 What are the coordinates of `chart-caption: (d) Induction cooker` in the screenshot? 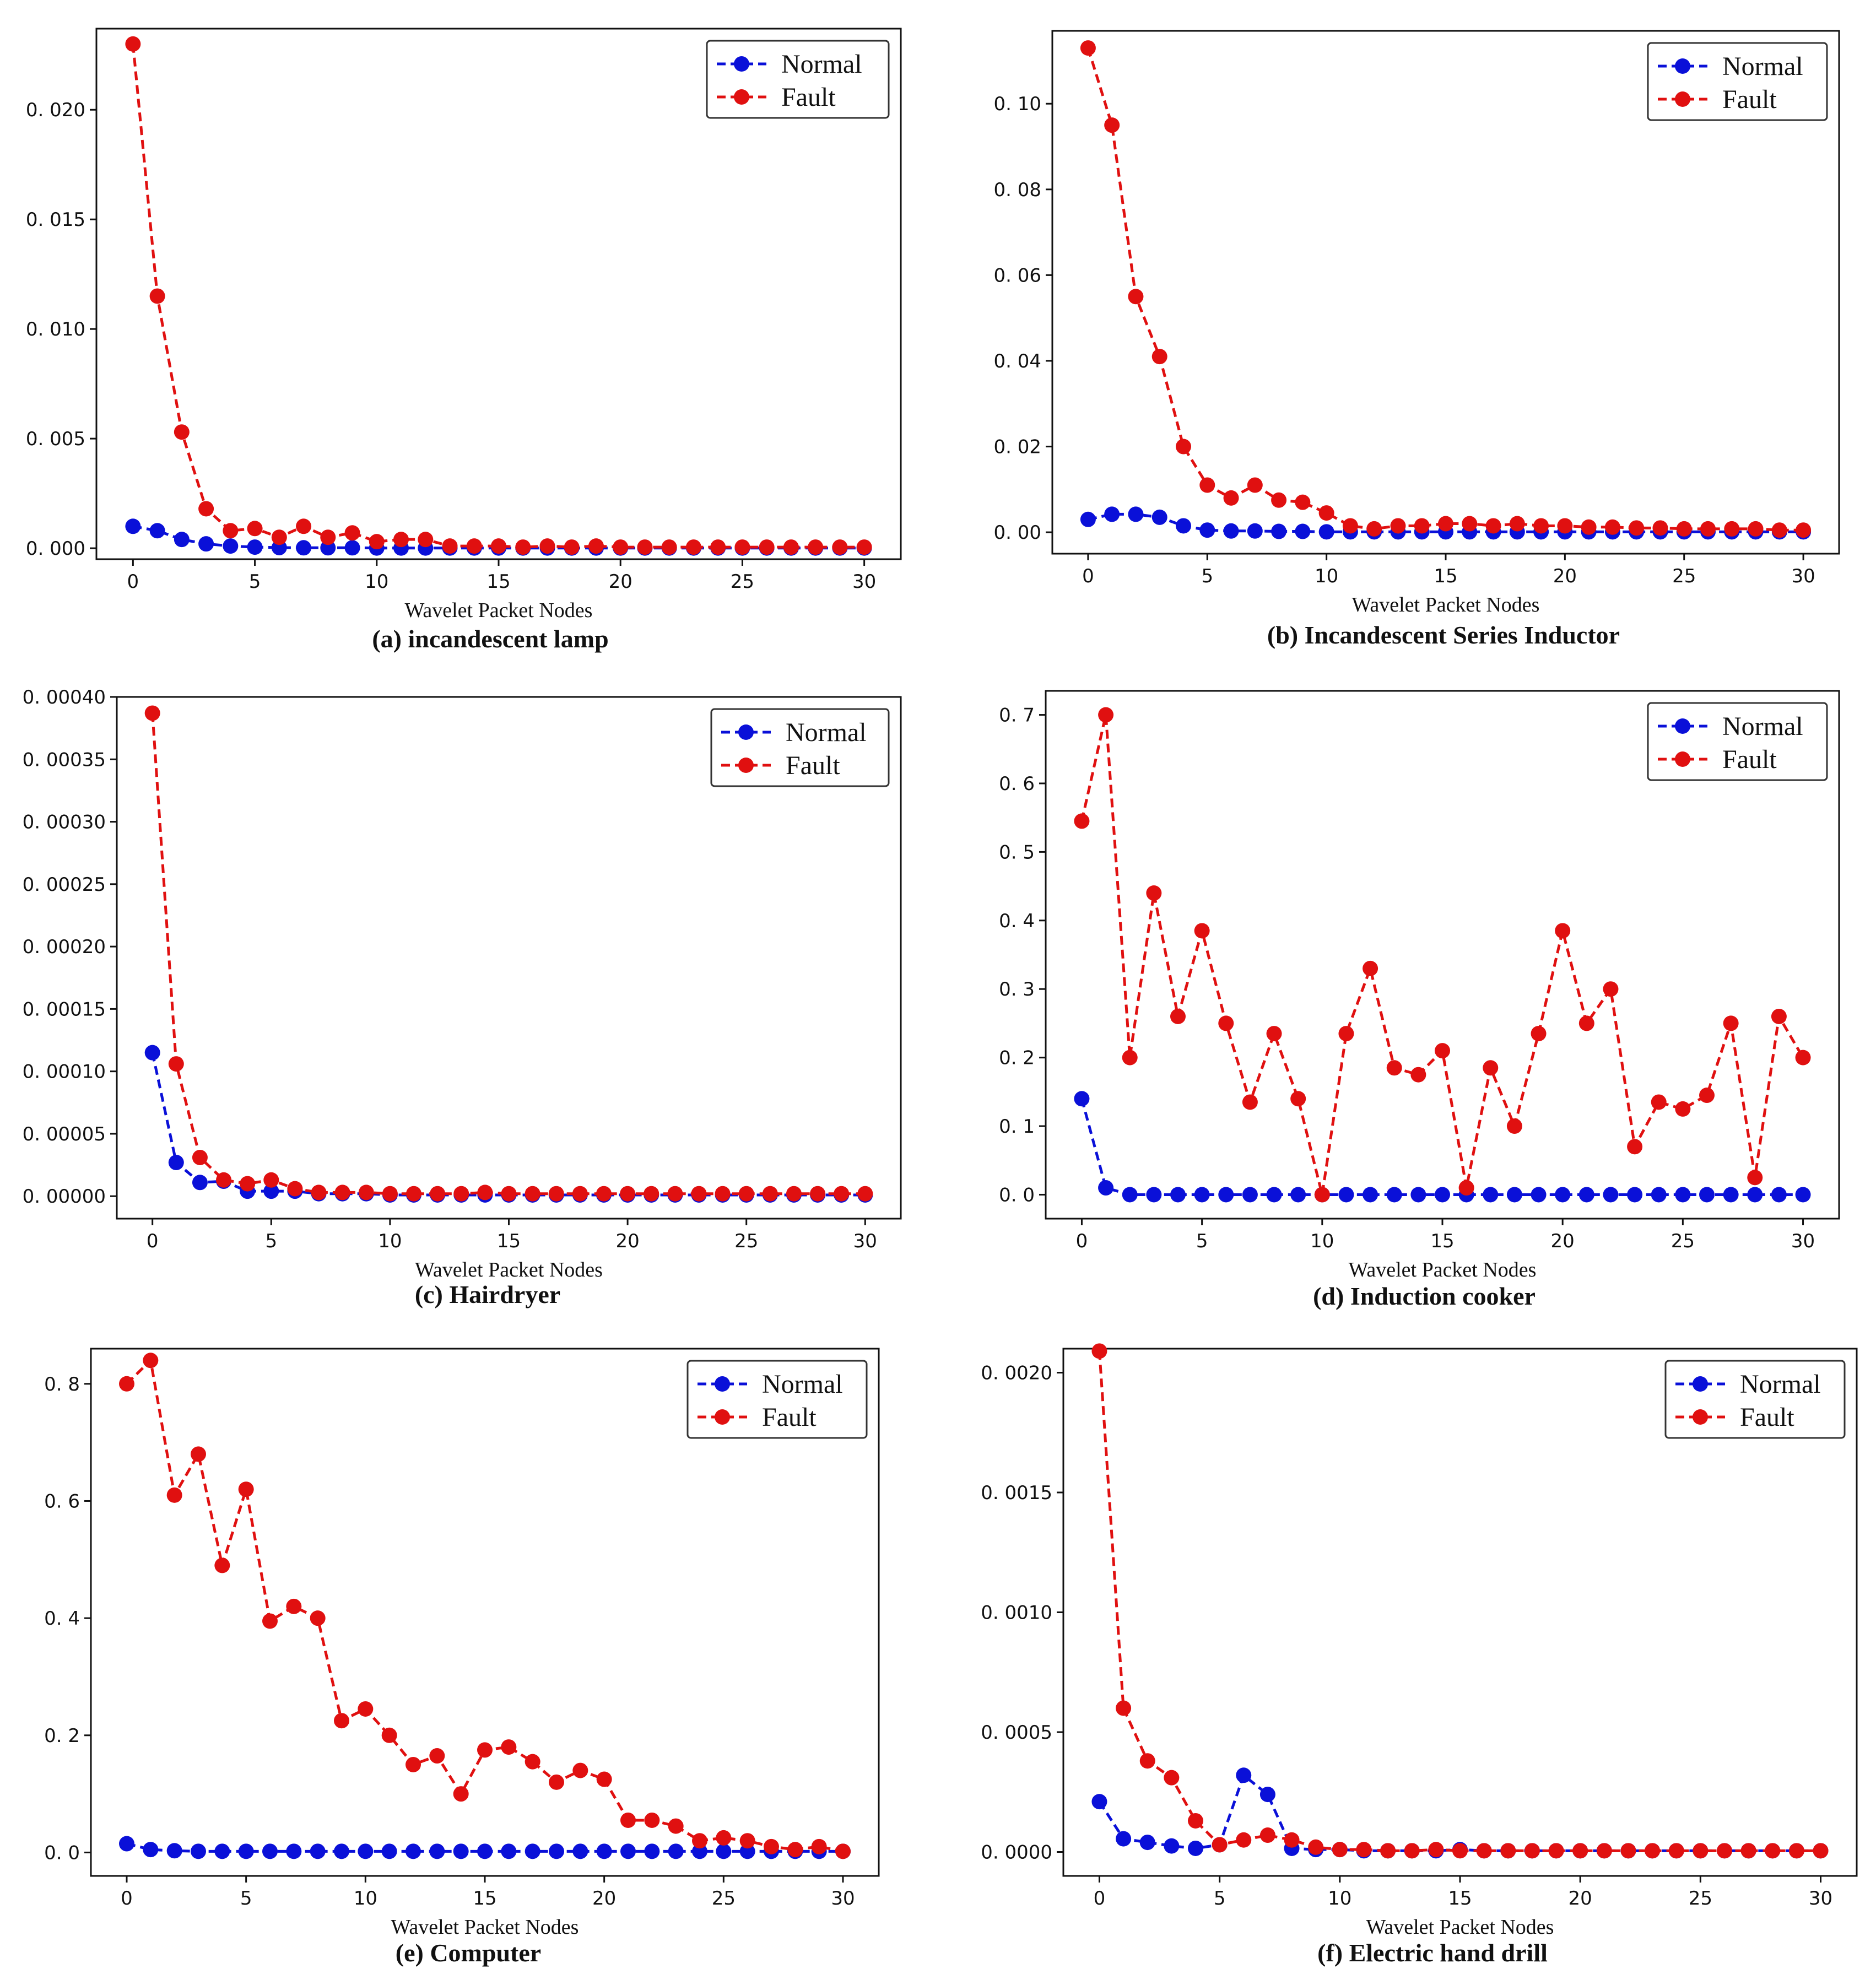 It's located at (1424, 1296).